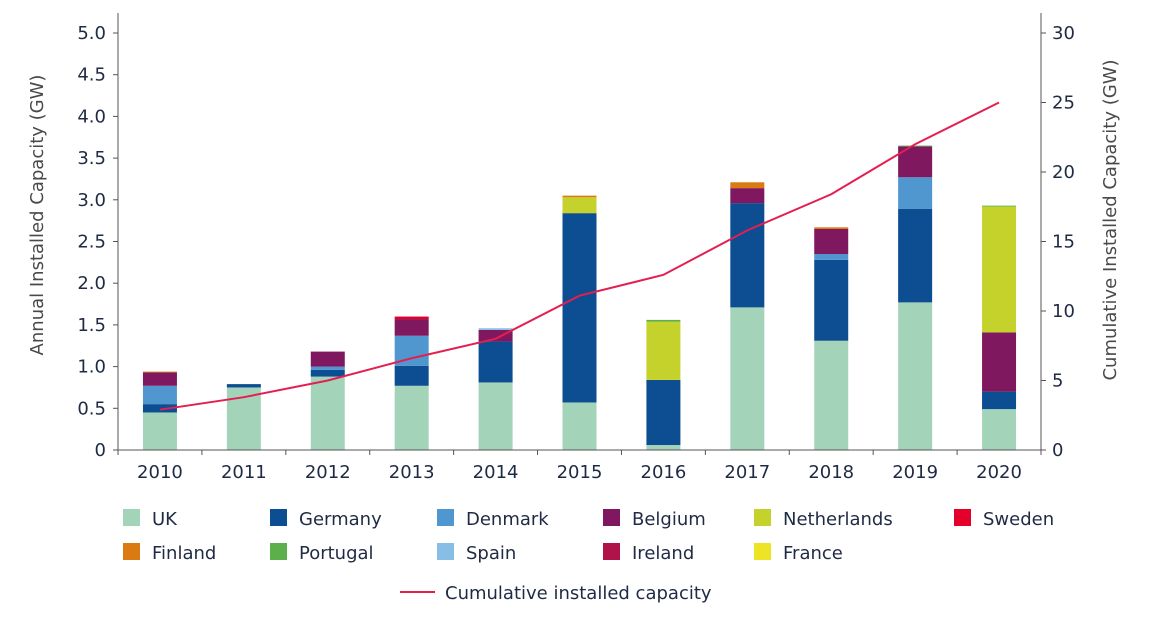 The image size is (1152, 619). Describe the element at coordinates (663, 553) in the screenshot. I see `legend-label-ireland: Ireland` at that location.